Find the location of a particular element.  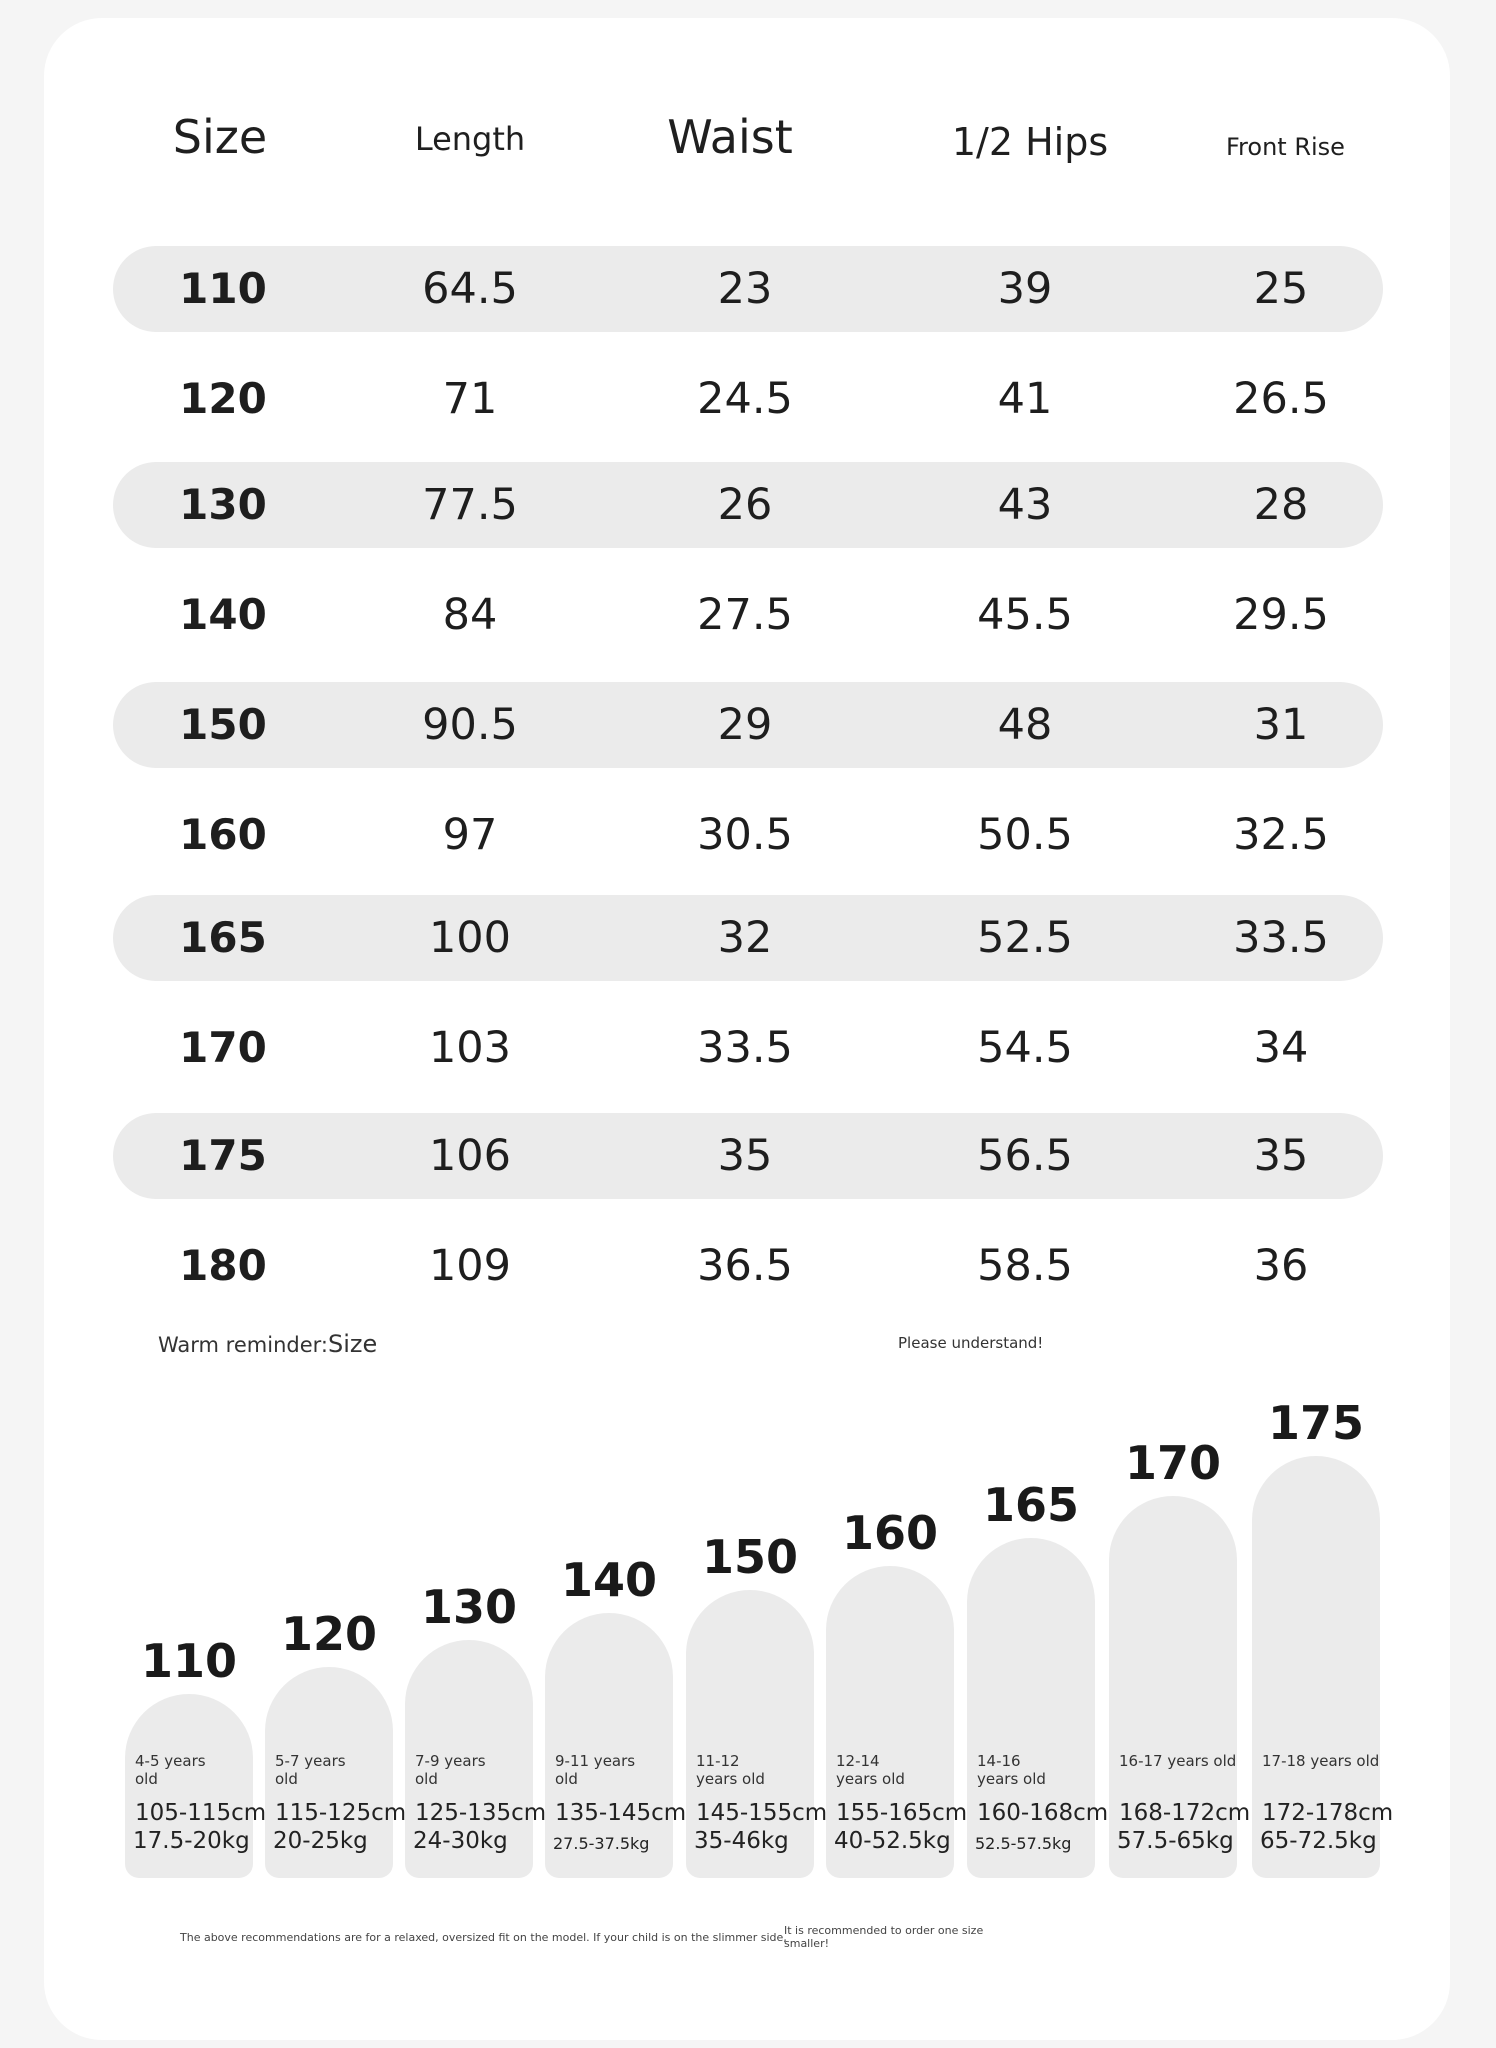

cell-length: 109 is located at coordinates (470, 1266).